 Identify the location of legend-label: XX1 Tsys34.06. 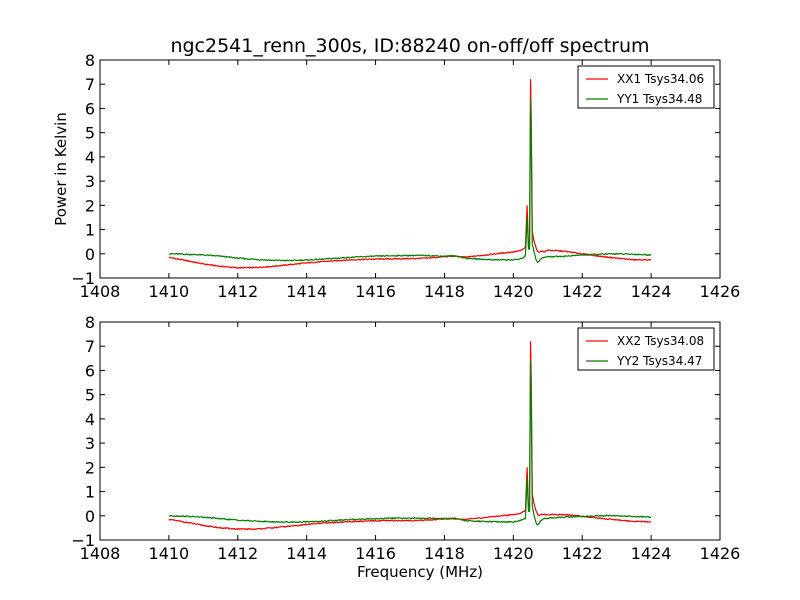
(660, 79).